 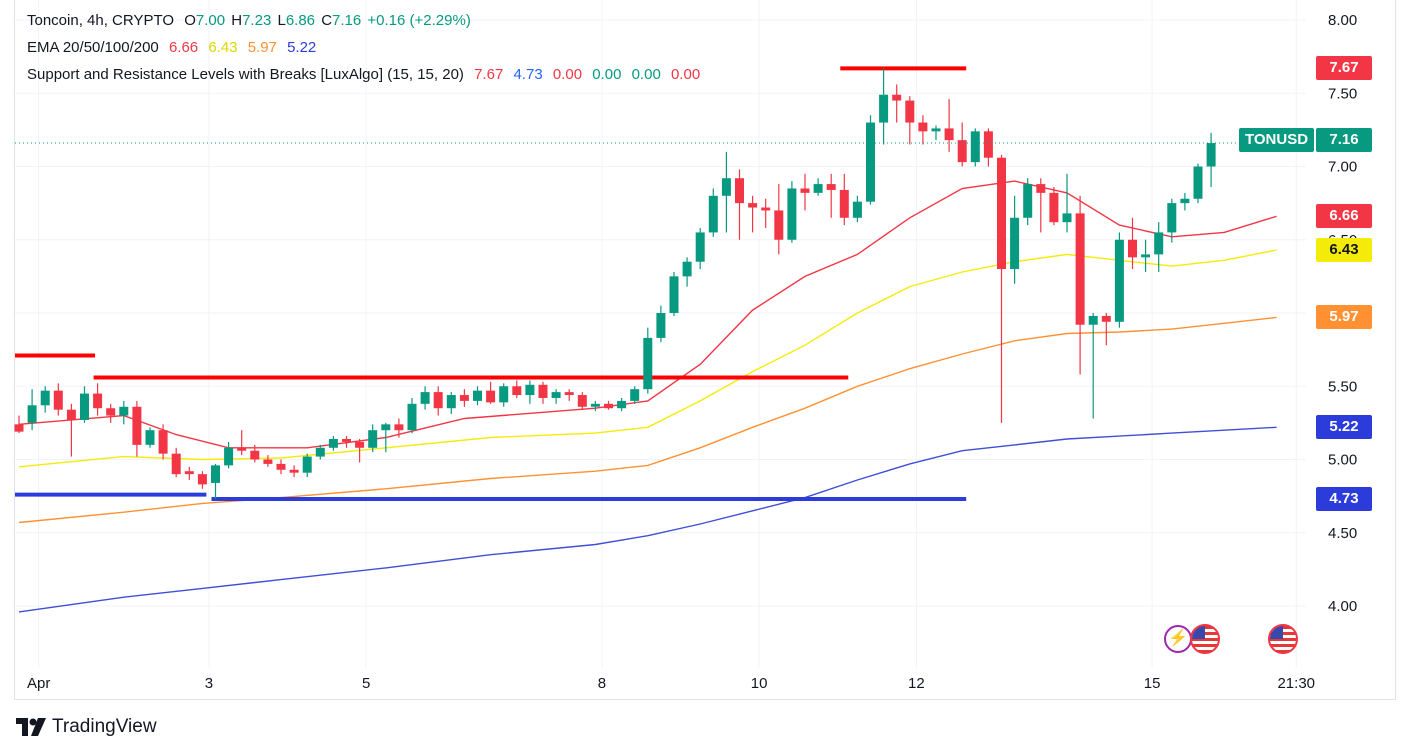 I want to click on tradingview-brand: TradingView, so click(x=86, y=727).